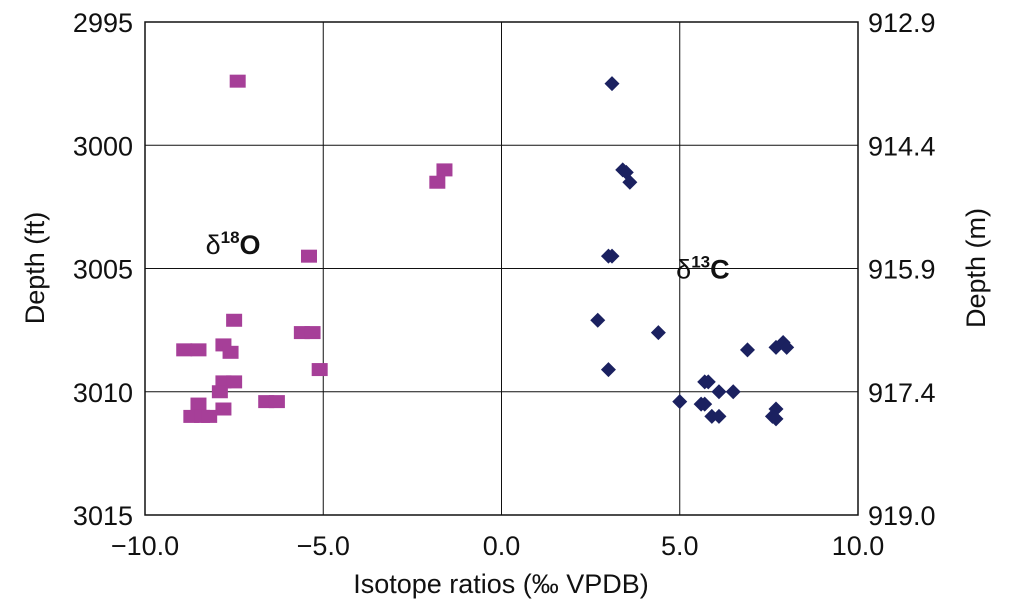 This screenshot has height=609, width=1018. What do you see at coordinates (233, 244) in the screenshot?
I see `isotope-annotation: δ18O` at bounding box center [233, 244].